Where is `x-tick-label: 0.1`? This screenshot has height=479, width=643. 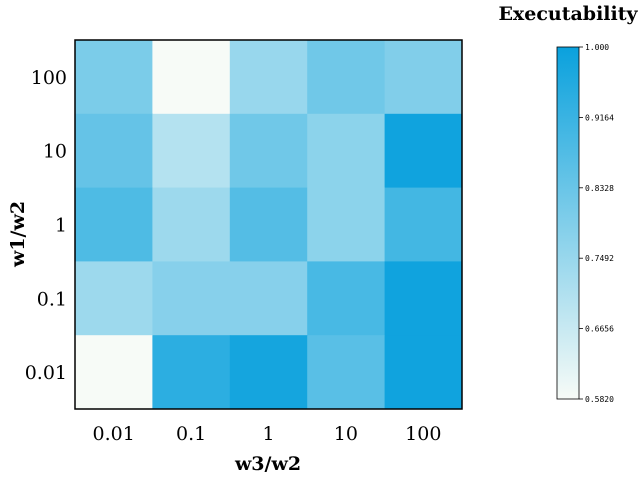
x-tick-label: 0.1 is located at coordinates (191, 434).